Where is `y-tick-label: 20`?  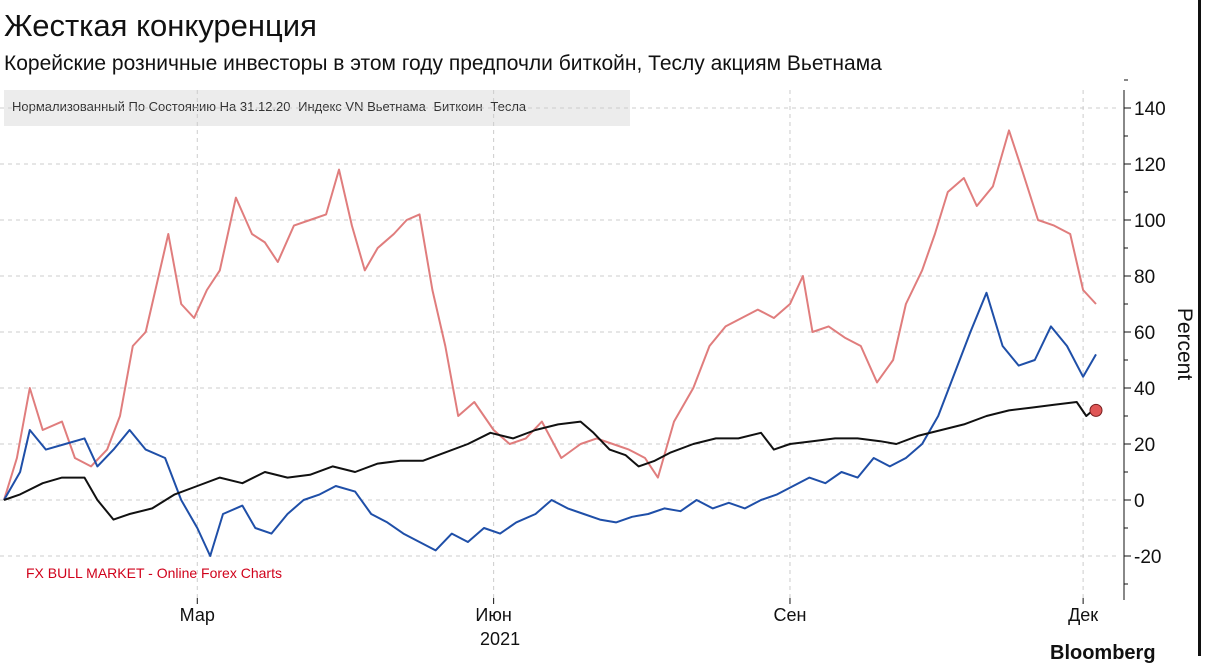 y-tick-label: 20 is located at coordinates (1144, 445).